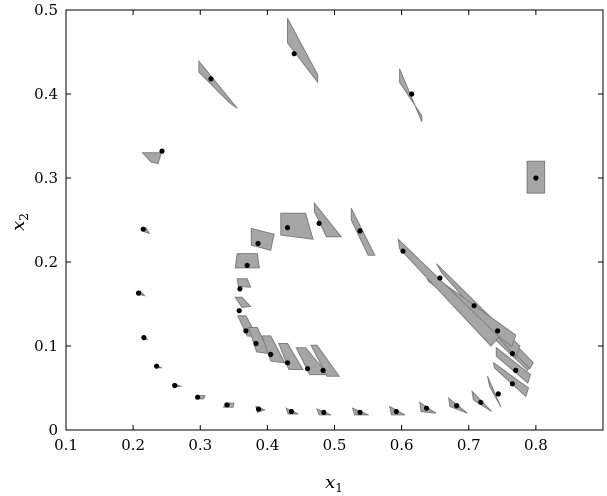  I want to click on x-tick-label: 0.2, so click(133, 445).